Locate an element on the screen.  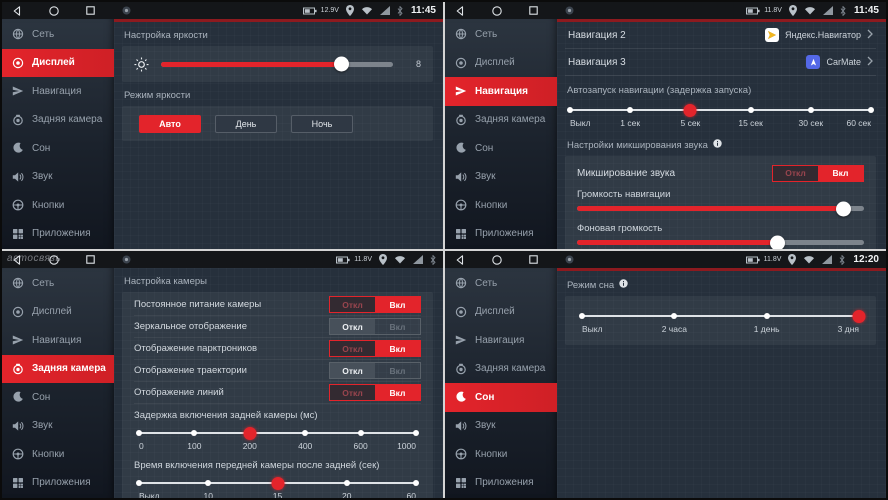
sleep-mode-slider: Выкл 2 часа 1 день 3 дня is located at coordinates (721, 322).